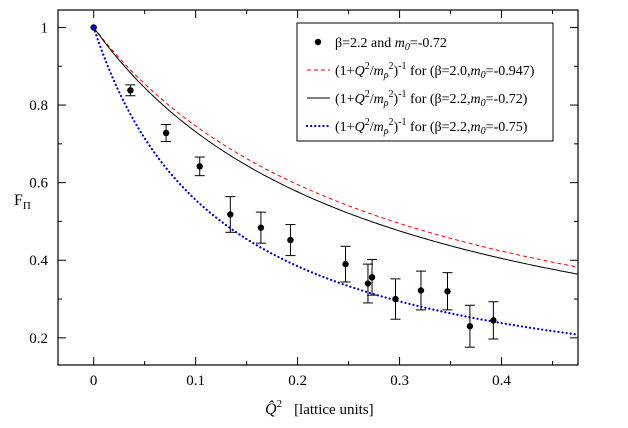 Image resolution: width=628 pixels, height=428 pixels. I want to click on legend-entry-beta-2-2-b: (1+Q2/mρ2)-1 for (β=2.2,m0=-0.75), so click(431, 127).